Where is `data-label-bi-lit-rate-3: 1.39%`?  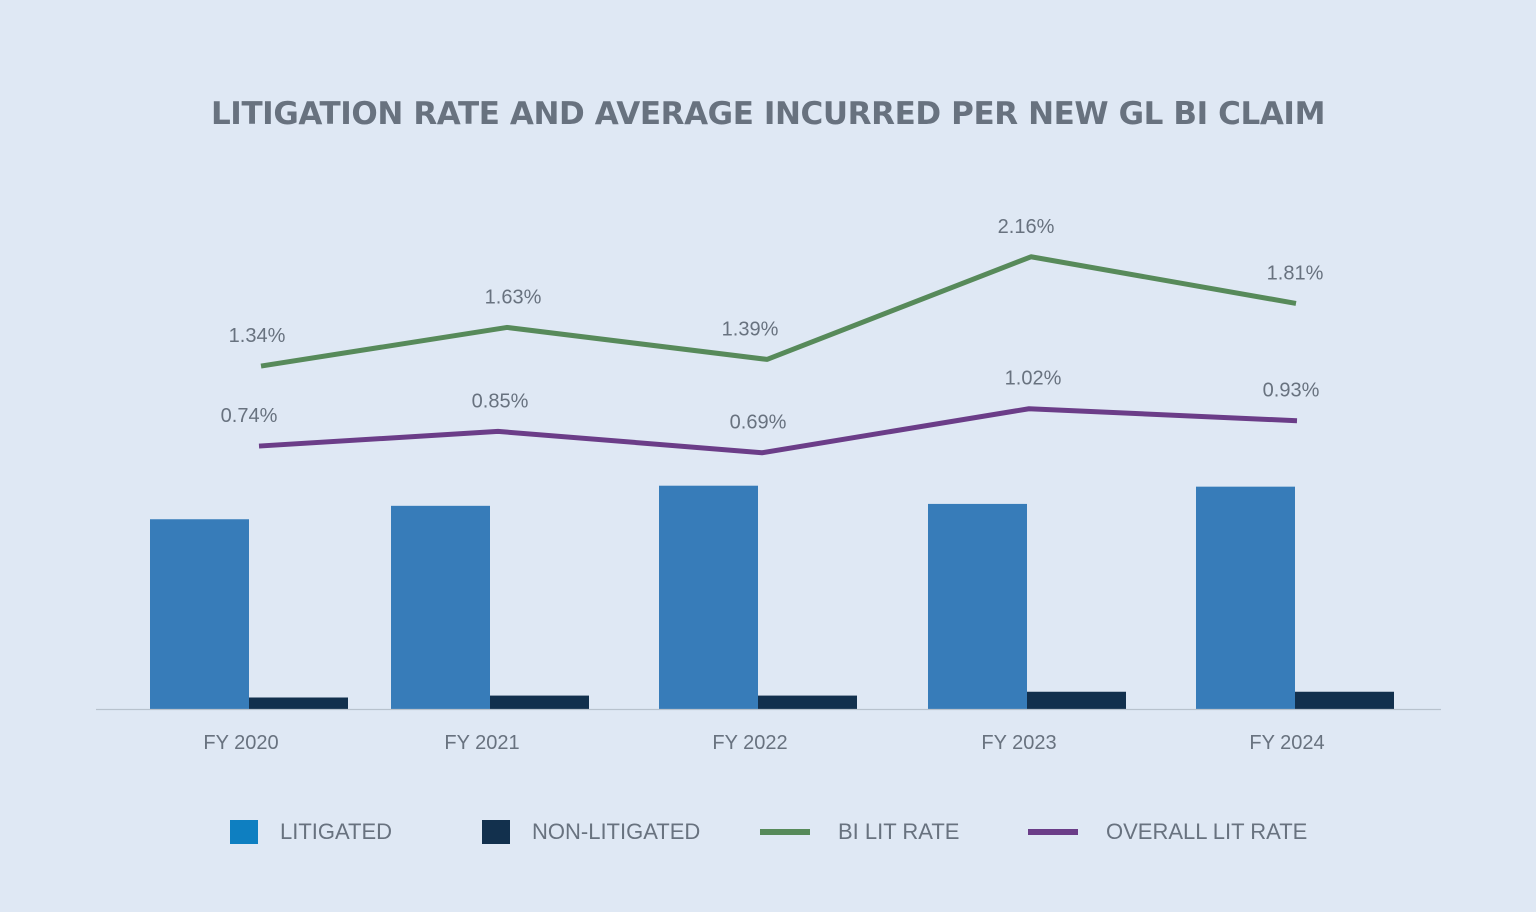
data-label-bi-lit-rate-3: 1.39% is located at coordinates (750, 329).